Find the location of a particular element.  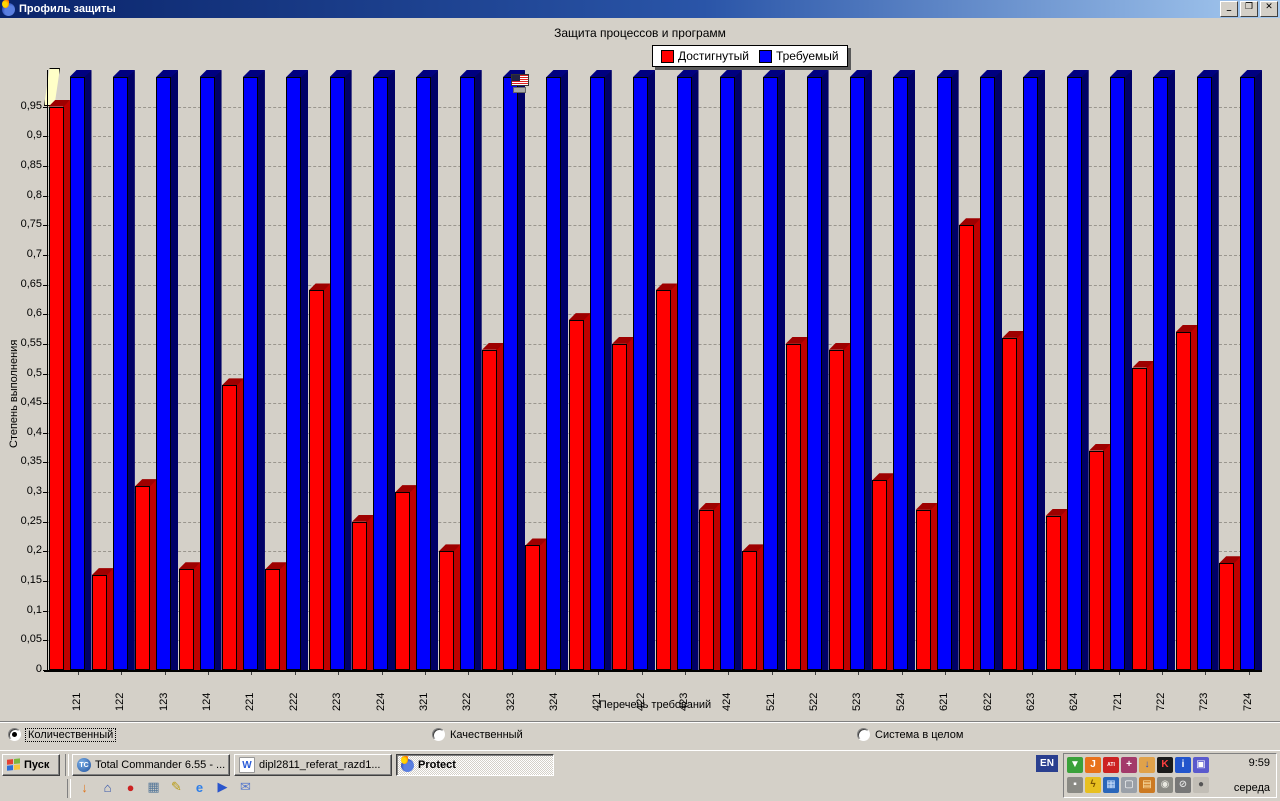

y-tick-label: 0 is located at coordinates (38, 669).